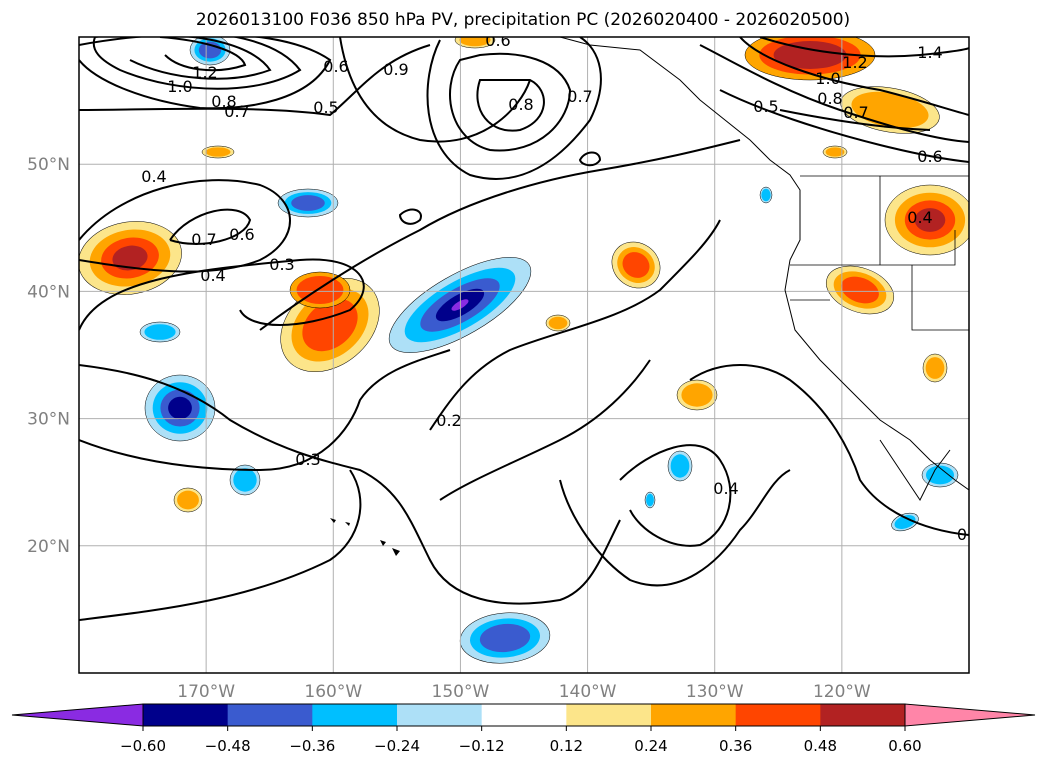  What do you see at coordinates (448, 420) in the screenshot?
I see `contour-label: 0.2` at bounding box center [448, 420].